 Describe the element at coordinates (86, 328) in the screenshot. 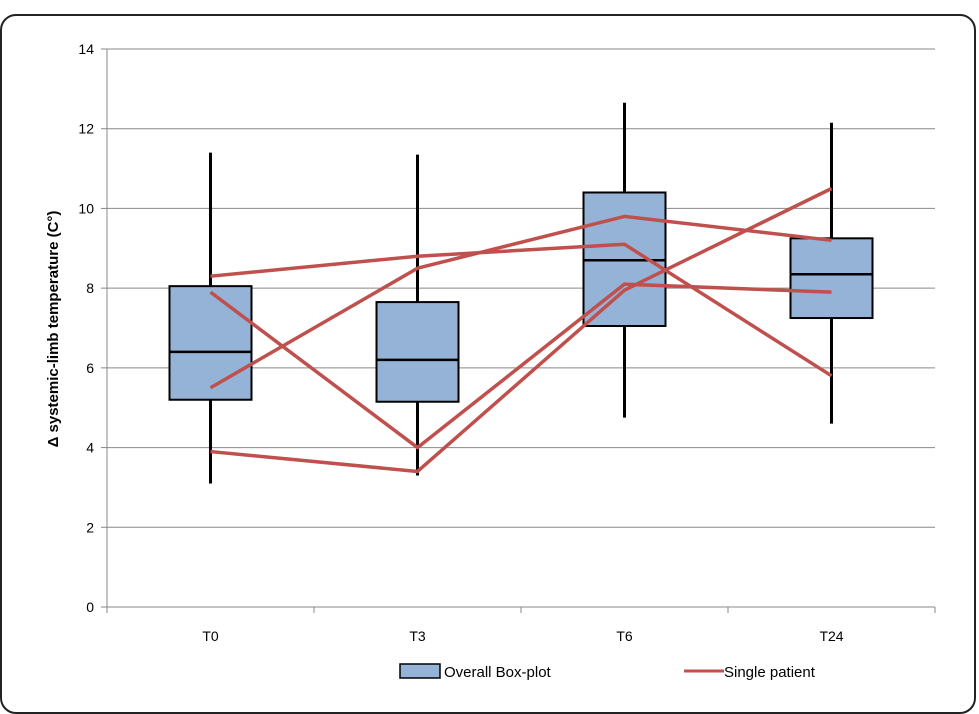

I see `y-axis-ticks: 0 2 4 6 8 10 12 14` at that location.